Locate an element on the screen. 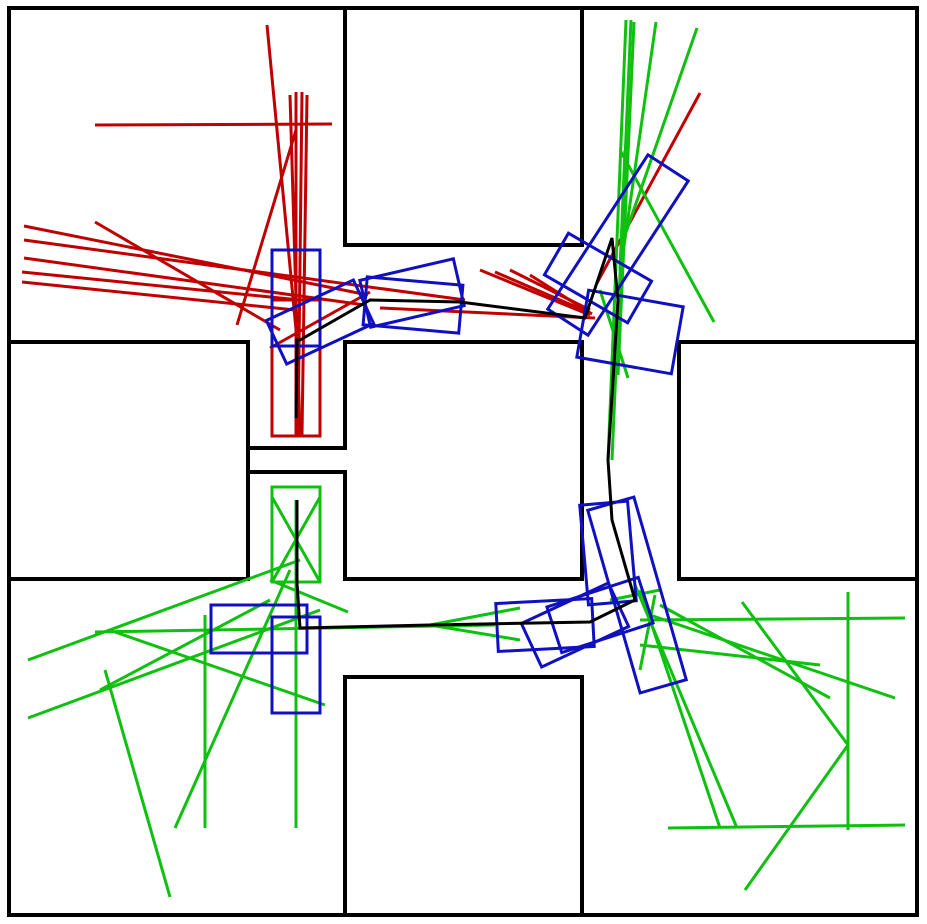 The height and width of the screenshot is (924, 927). green-rays-top-right is located at coordinates (657, 240).